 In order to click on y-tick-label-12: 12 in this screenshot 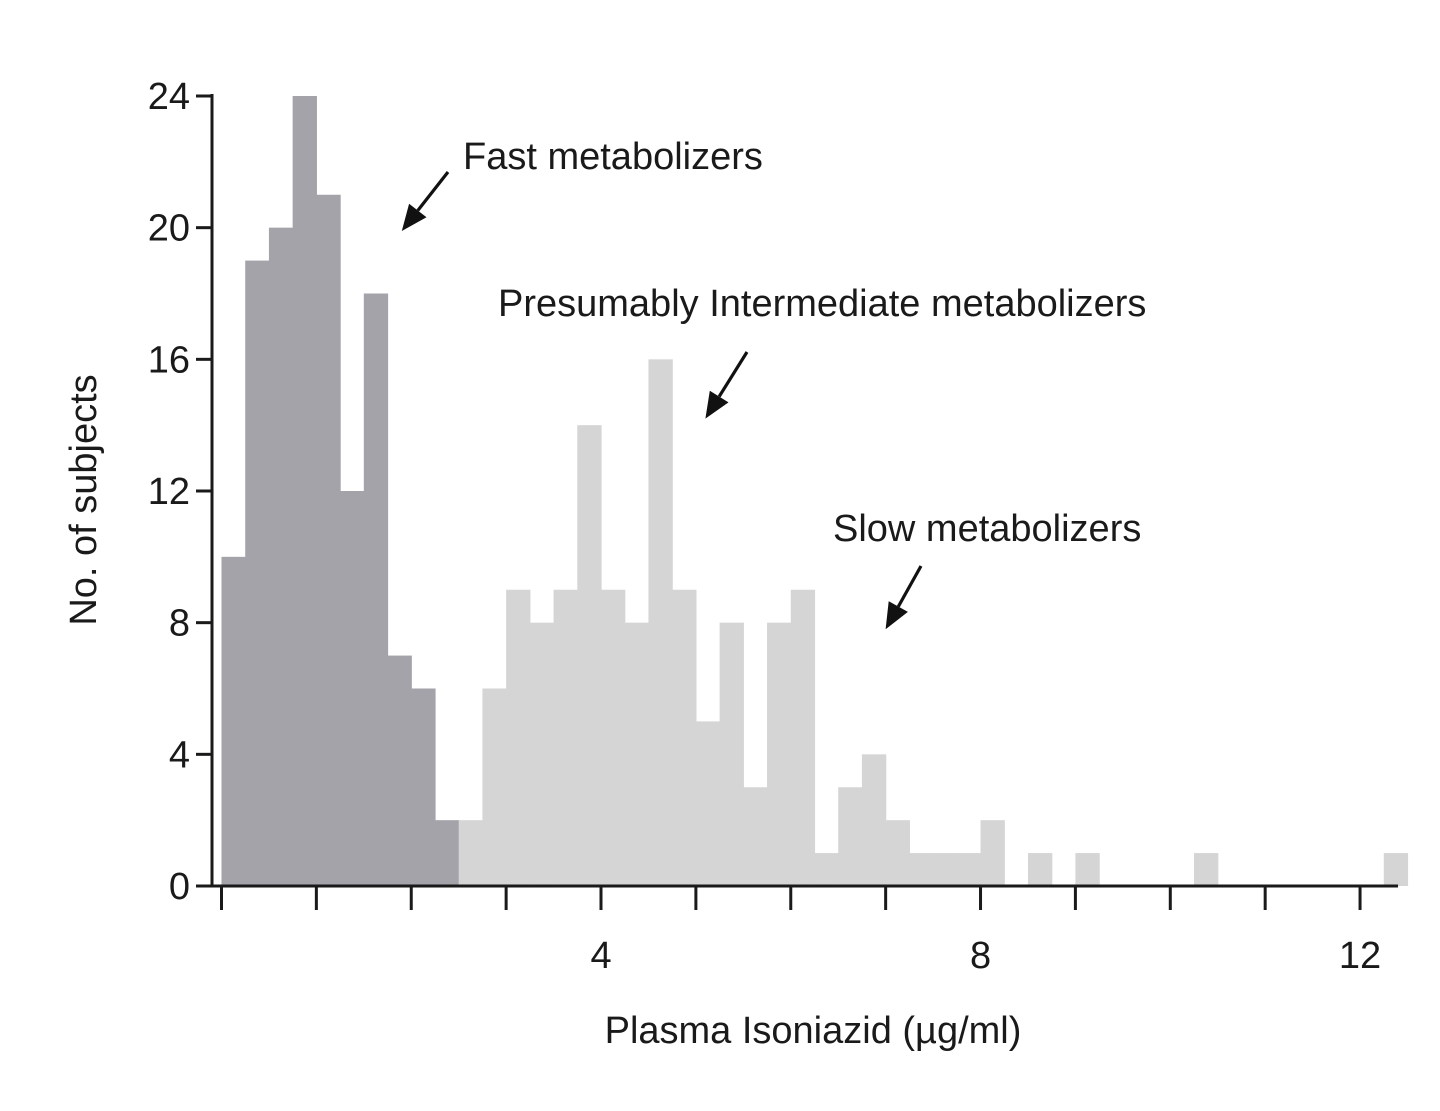, I will do `click(169, 492)`.